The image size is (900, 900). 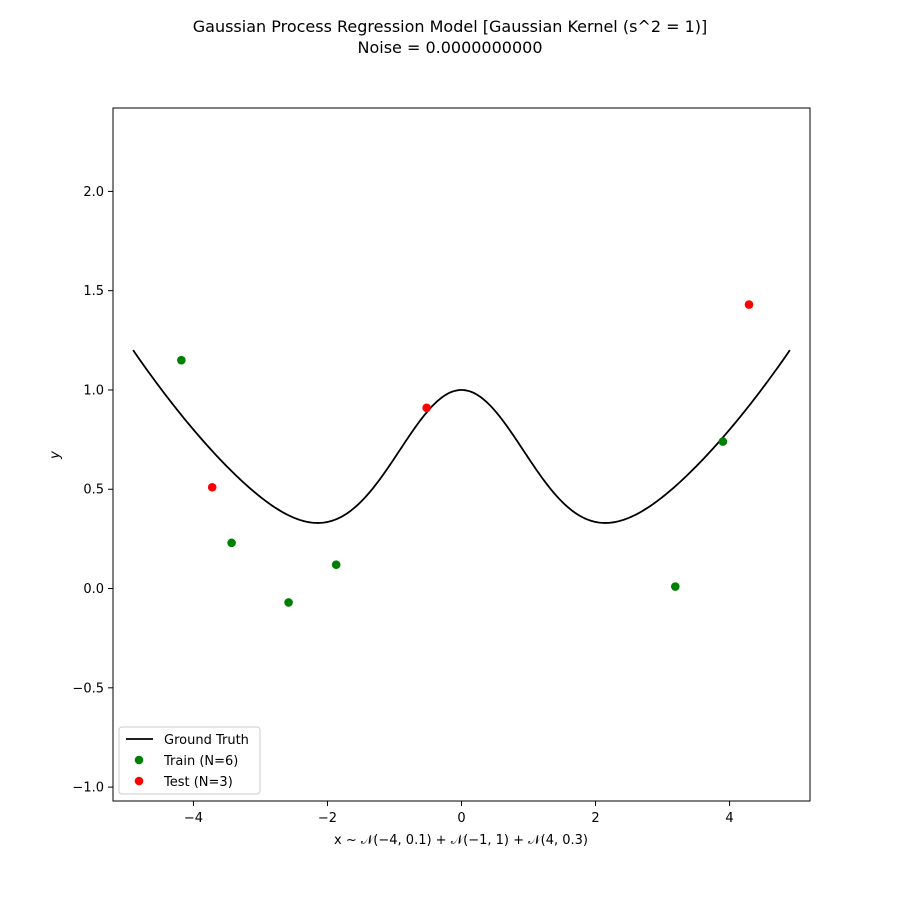 I want to click on y-tick-label: −1.0, so click(x=88, y=788).